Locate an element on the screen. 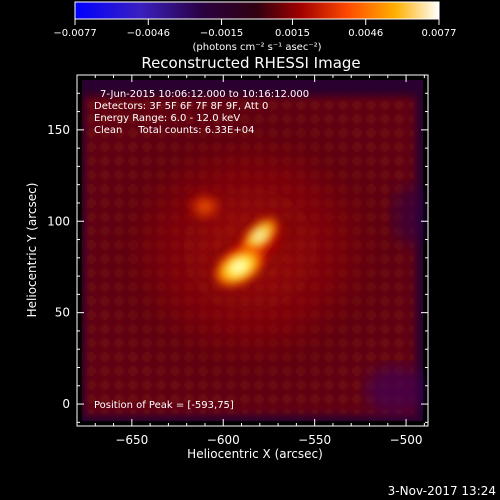 This screenshot has width=500, height=500. colorbar-tick-label: −0.0077 is located at coordinates (74, 33).